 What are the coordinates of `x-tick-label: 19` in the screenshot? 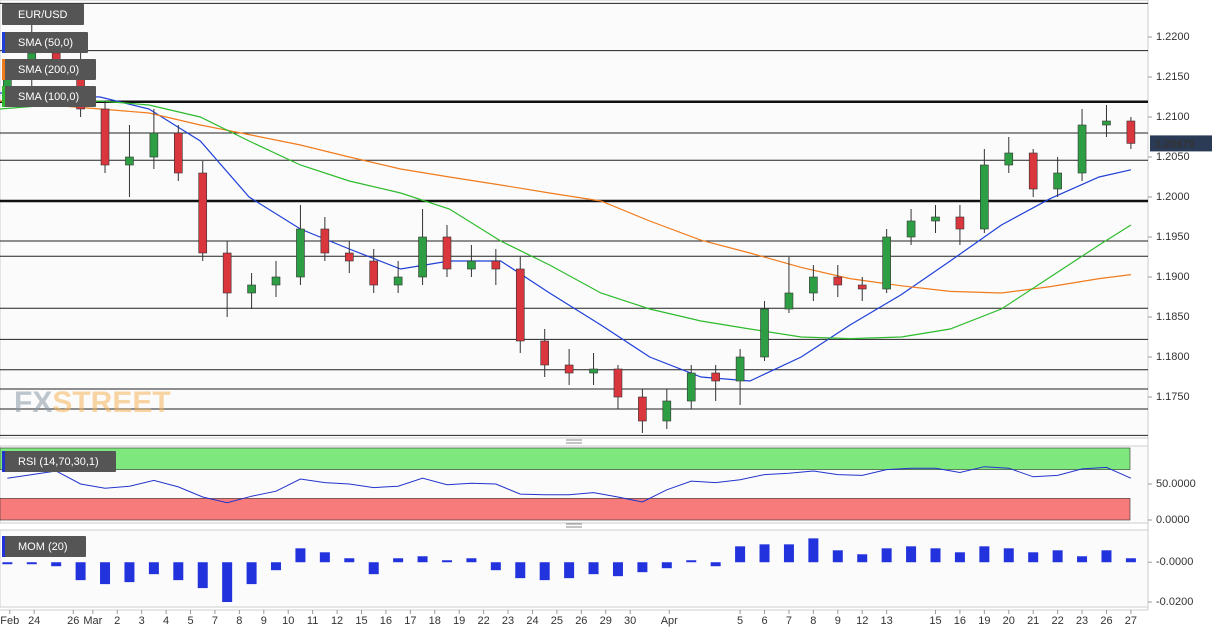 It's located at (984, 621).